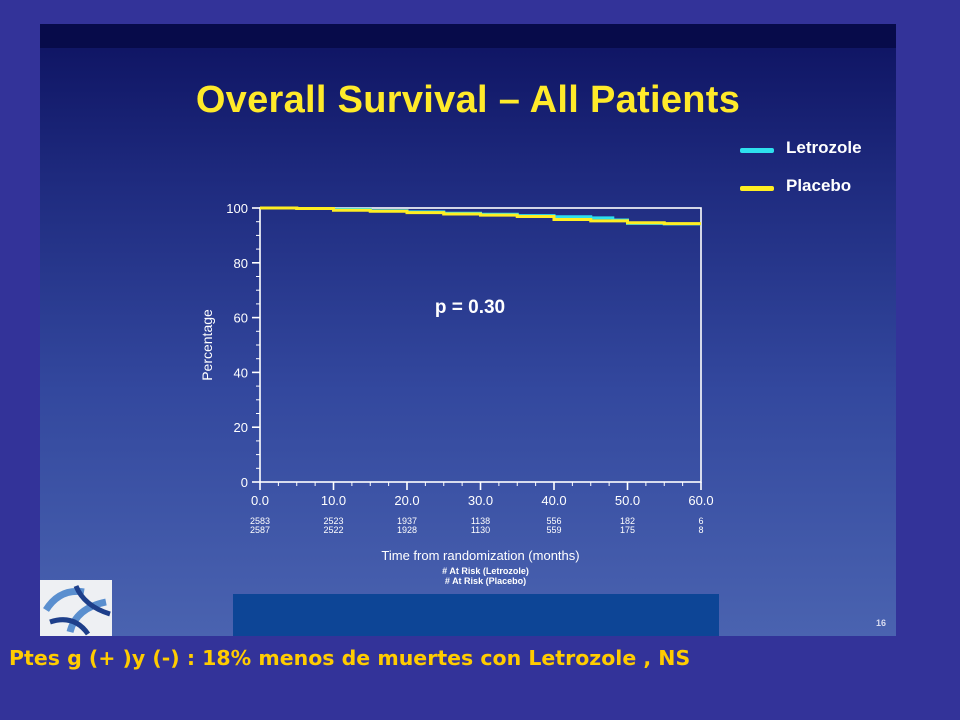 This screenshot has height=720, width=960. What do you see at coordinates (241, 372) in the screenshot?
I see `y-tick-label: 40` at bounding box center [241, 372].